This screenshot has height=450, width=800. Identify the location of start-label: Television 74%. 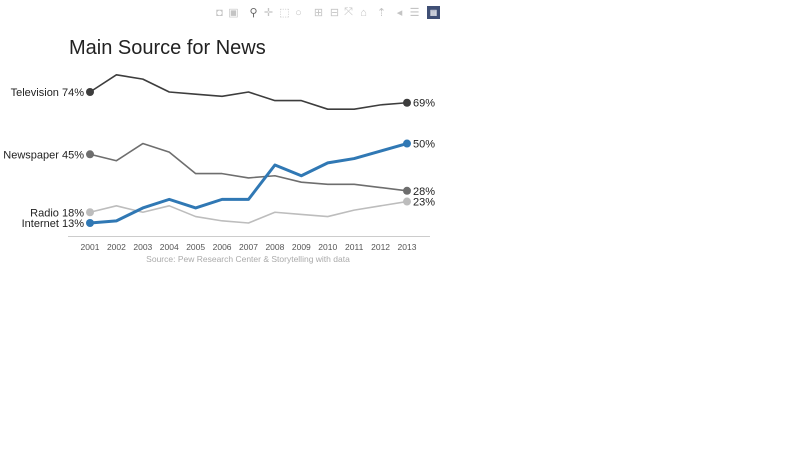
(48, 93).